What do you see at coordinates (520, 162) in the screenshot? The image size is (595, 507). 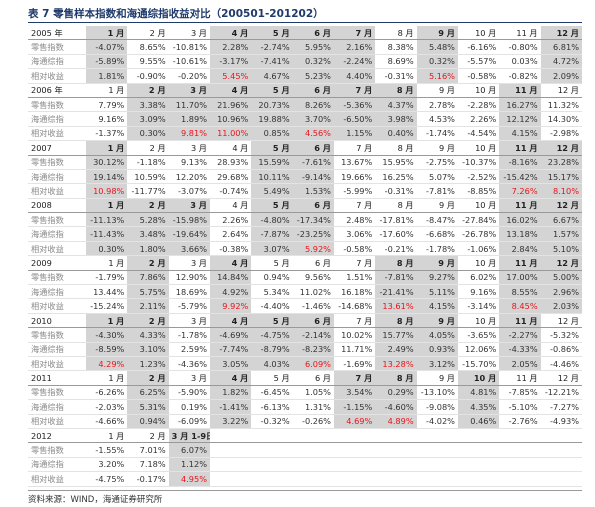 I see `value-cell: -8.16%` at bounding box center [520, 162].